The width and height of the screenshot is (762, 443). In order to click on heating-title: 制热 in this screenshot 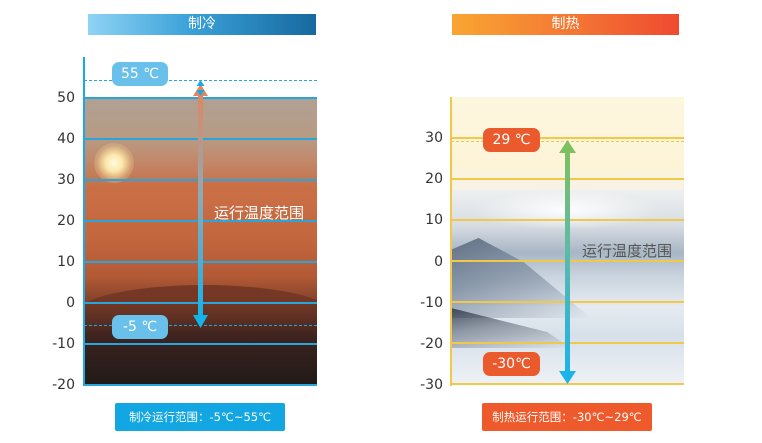, I will do `click(565, 24)`.